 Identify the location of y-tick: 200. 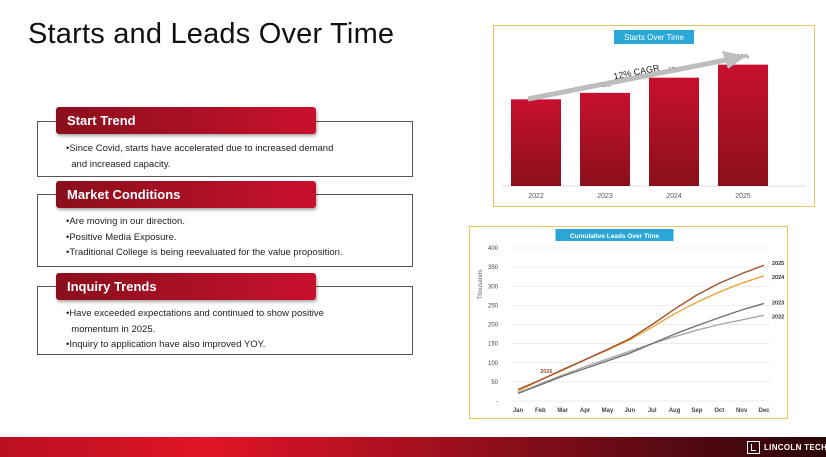
(493, 326).